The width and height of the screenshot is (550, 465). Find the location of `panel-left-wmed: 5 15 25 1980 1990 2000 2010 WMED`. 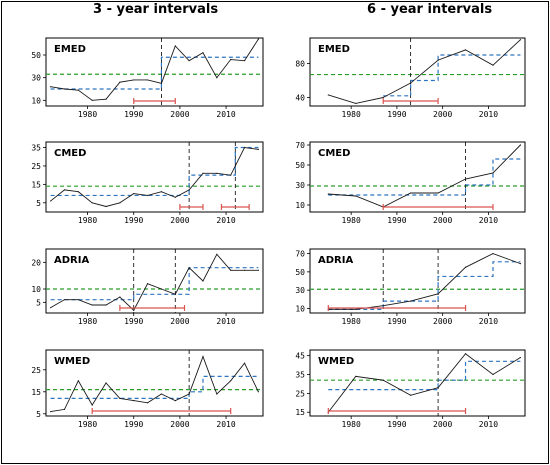

panel-left-wmed: 5 15 25 1980 1990 2000 2010 WMED is located at coordinates (147, 389).